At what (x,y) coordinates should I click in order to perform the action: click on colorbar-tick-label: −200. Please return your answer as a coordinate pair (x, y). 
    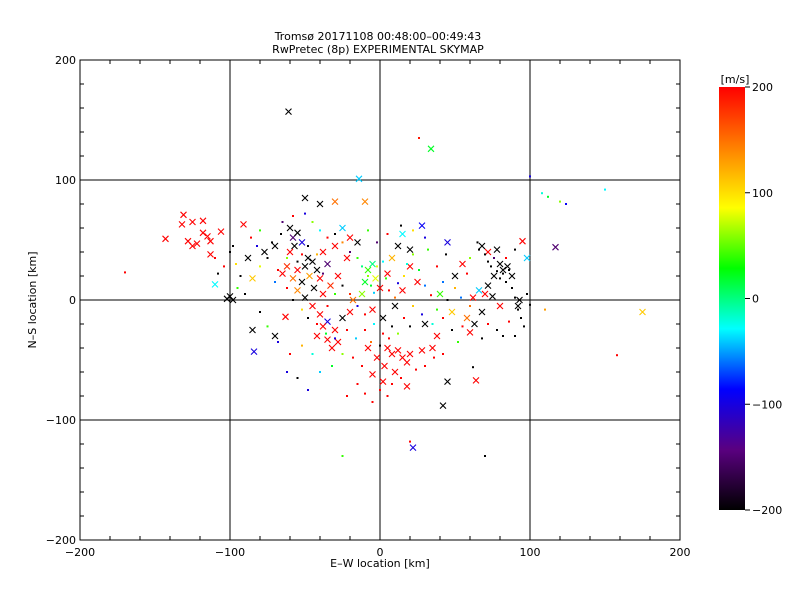
    Looking at the image, I should click on (767, 510).